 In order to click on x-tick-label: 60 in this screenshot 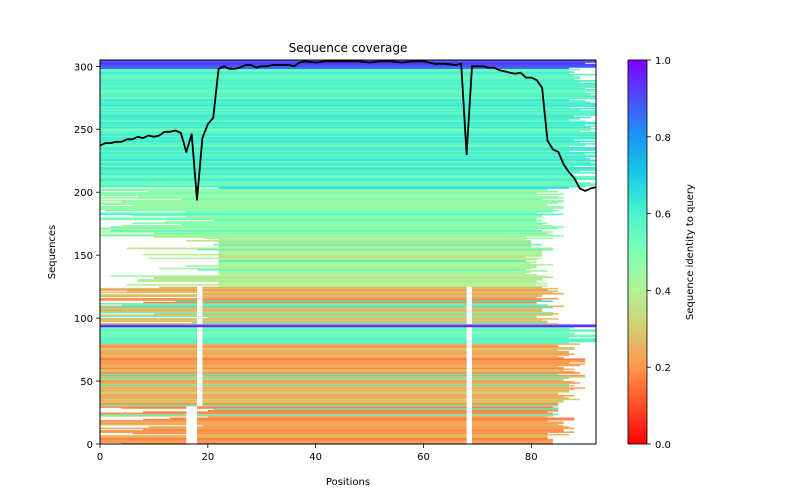, I will do `click(423, 457)`.